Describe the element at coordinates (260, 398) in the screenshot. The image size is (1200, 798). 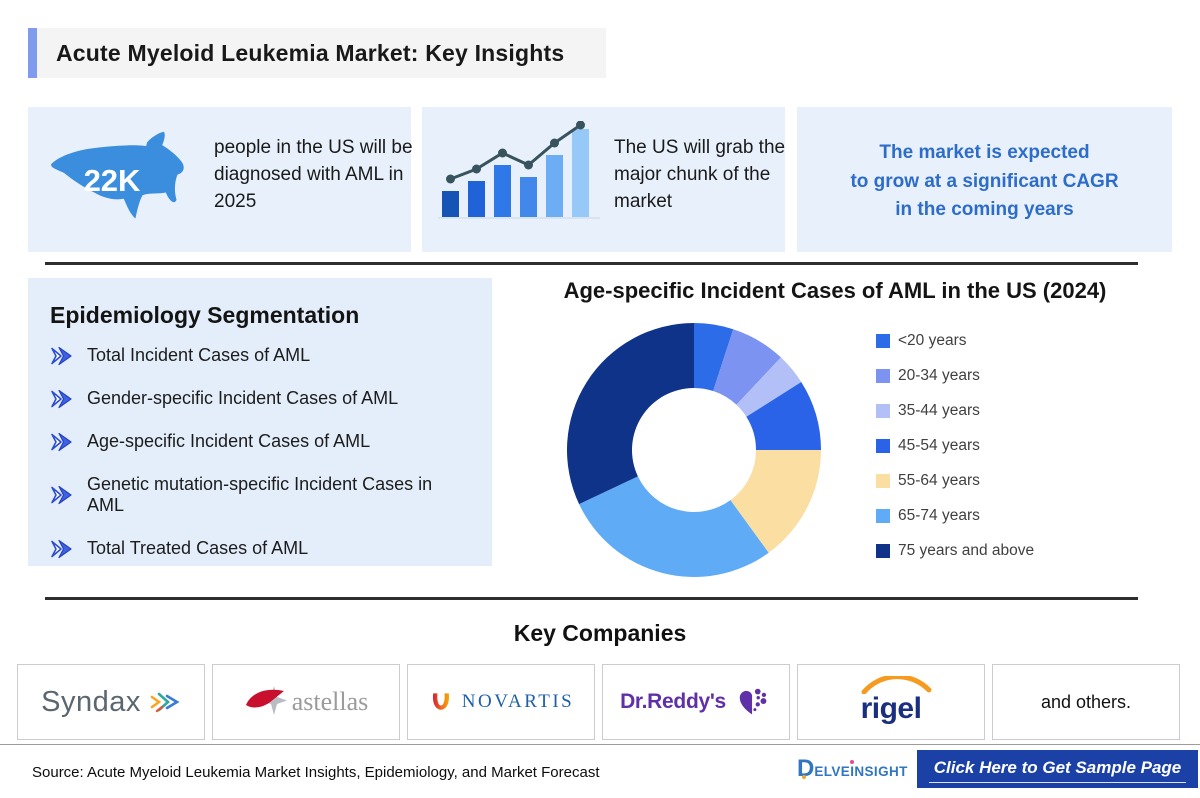
I see `list-item: Gender-specific Incident Cases of AML` at that location.